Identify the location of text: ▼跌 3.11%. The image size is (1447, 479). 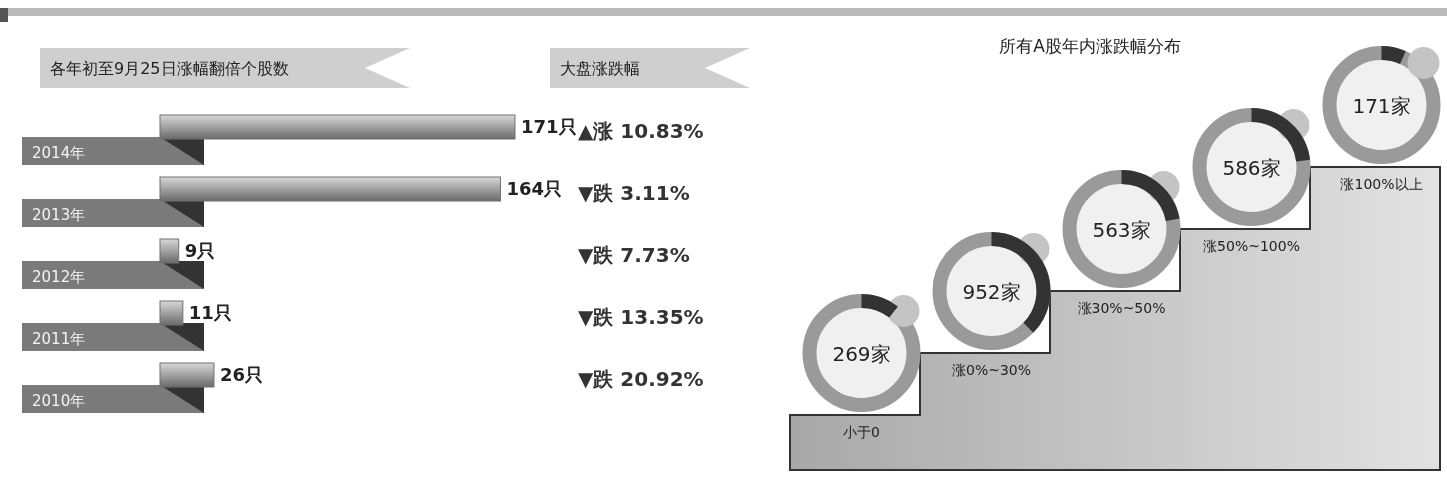
(634, 193).